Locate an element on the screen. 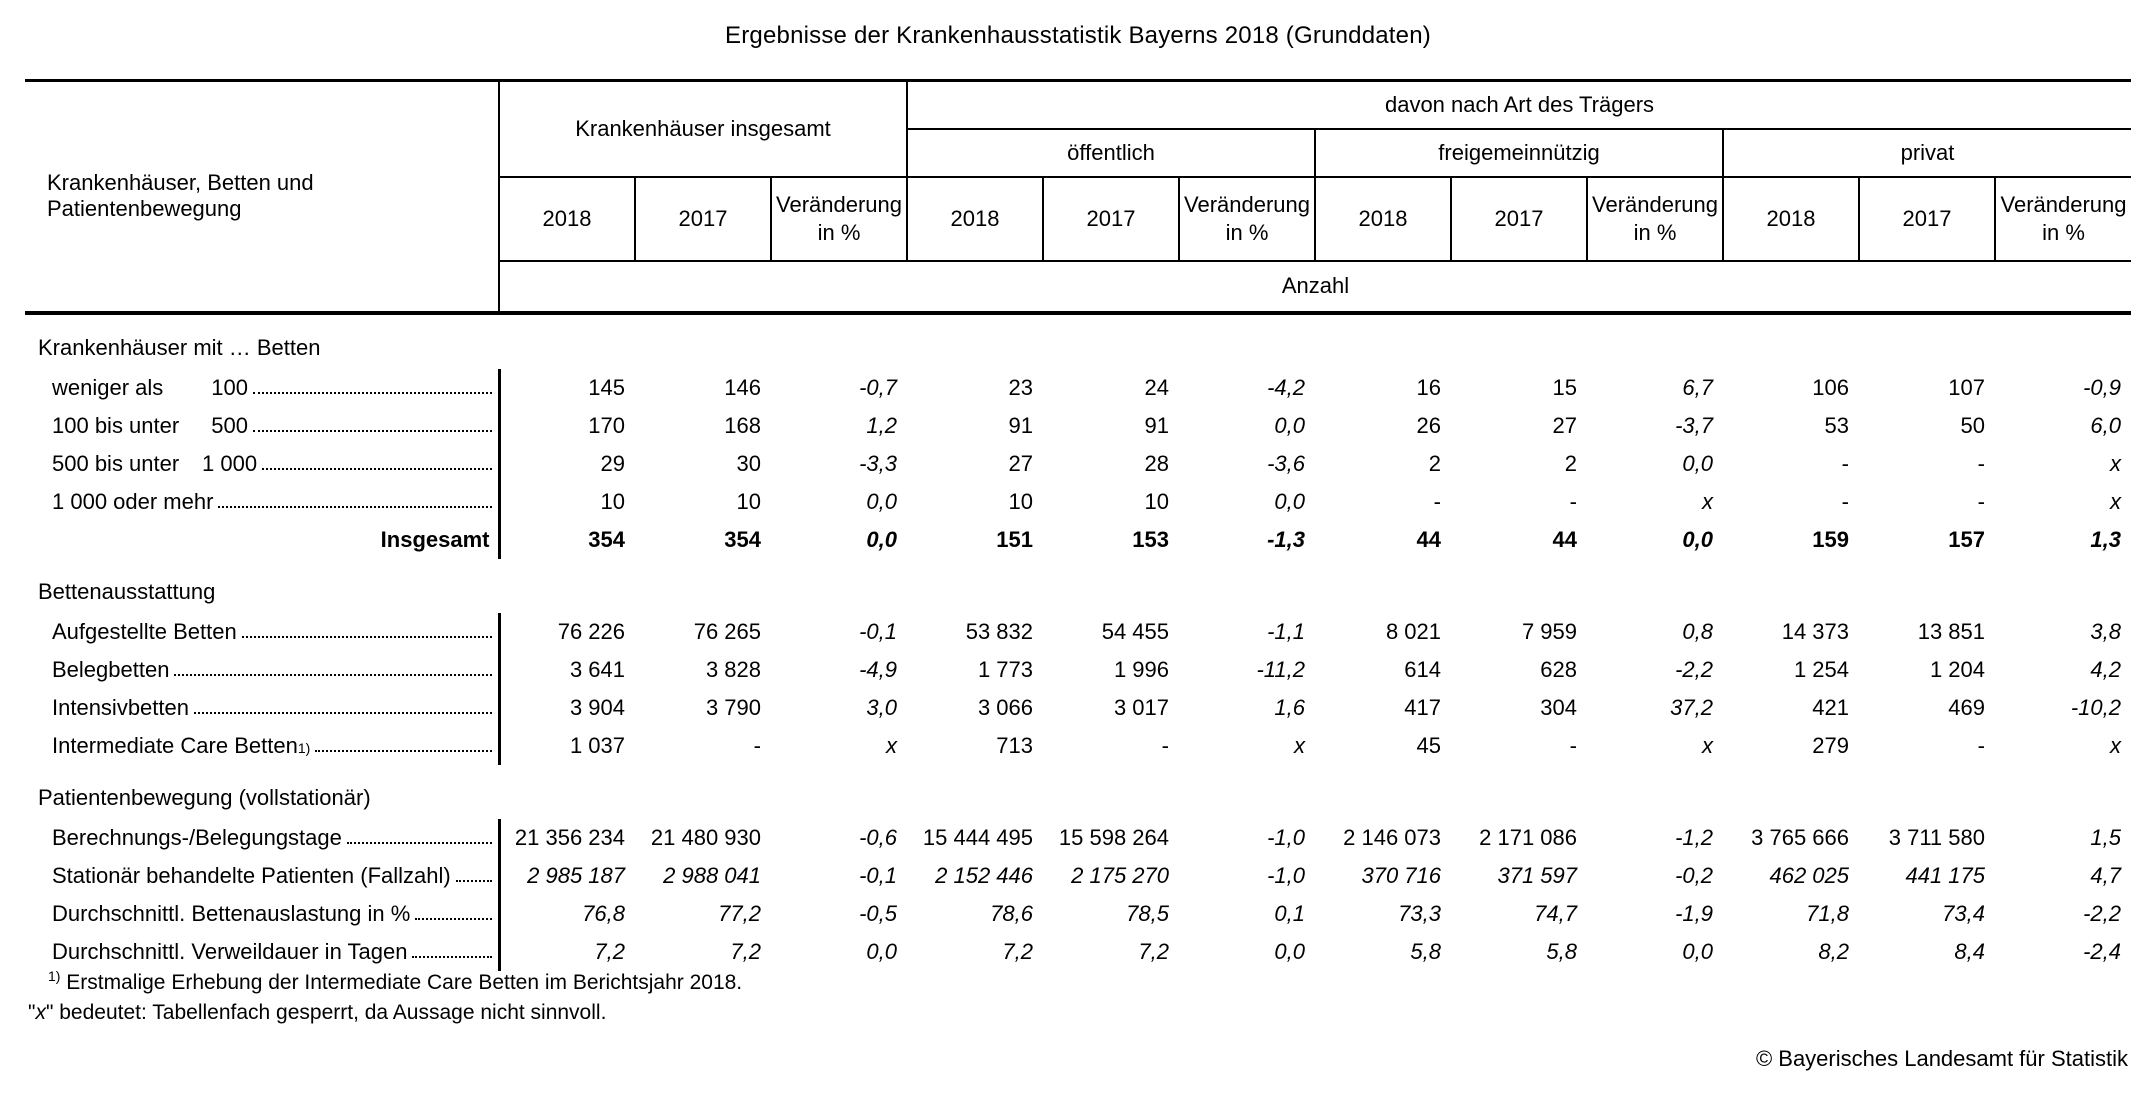 This screenshot has width=2156, height=1094. value-cell: 2 is located at coordinates (1434, 463).